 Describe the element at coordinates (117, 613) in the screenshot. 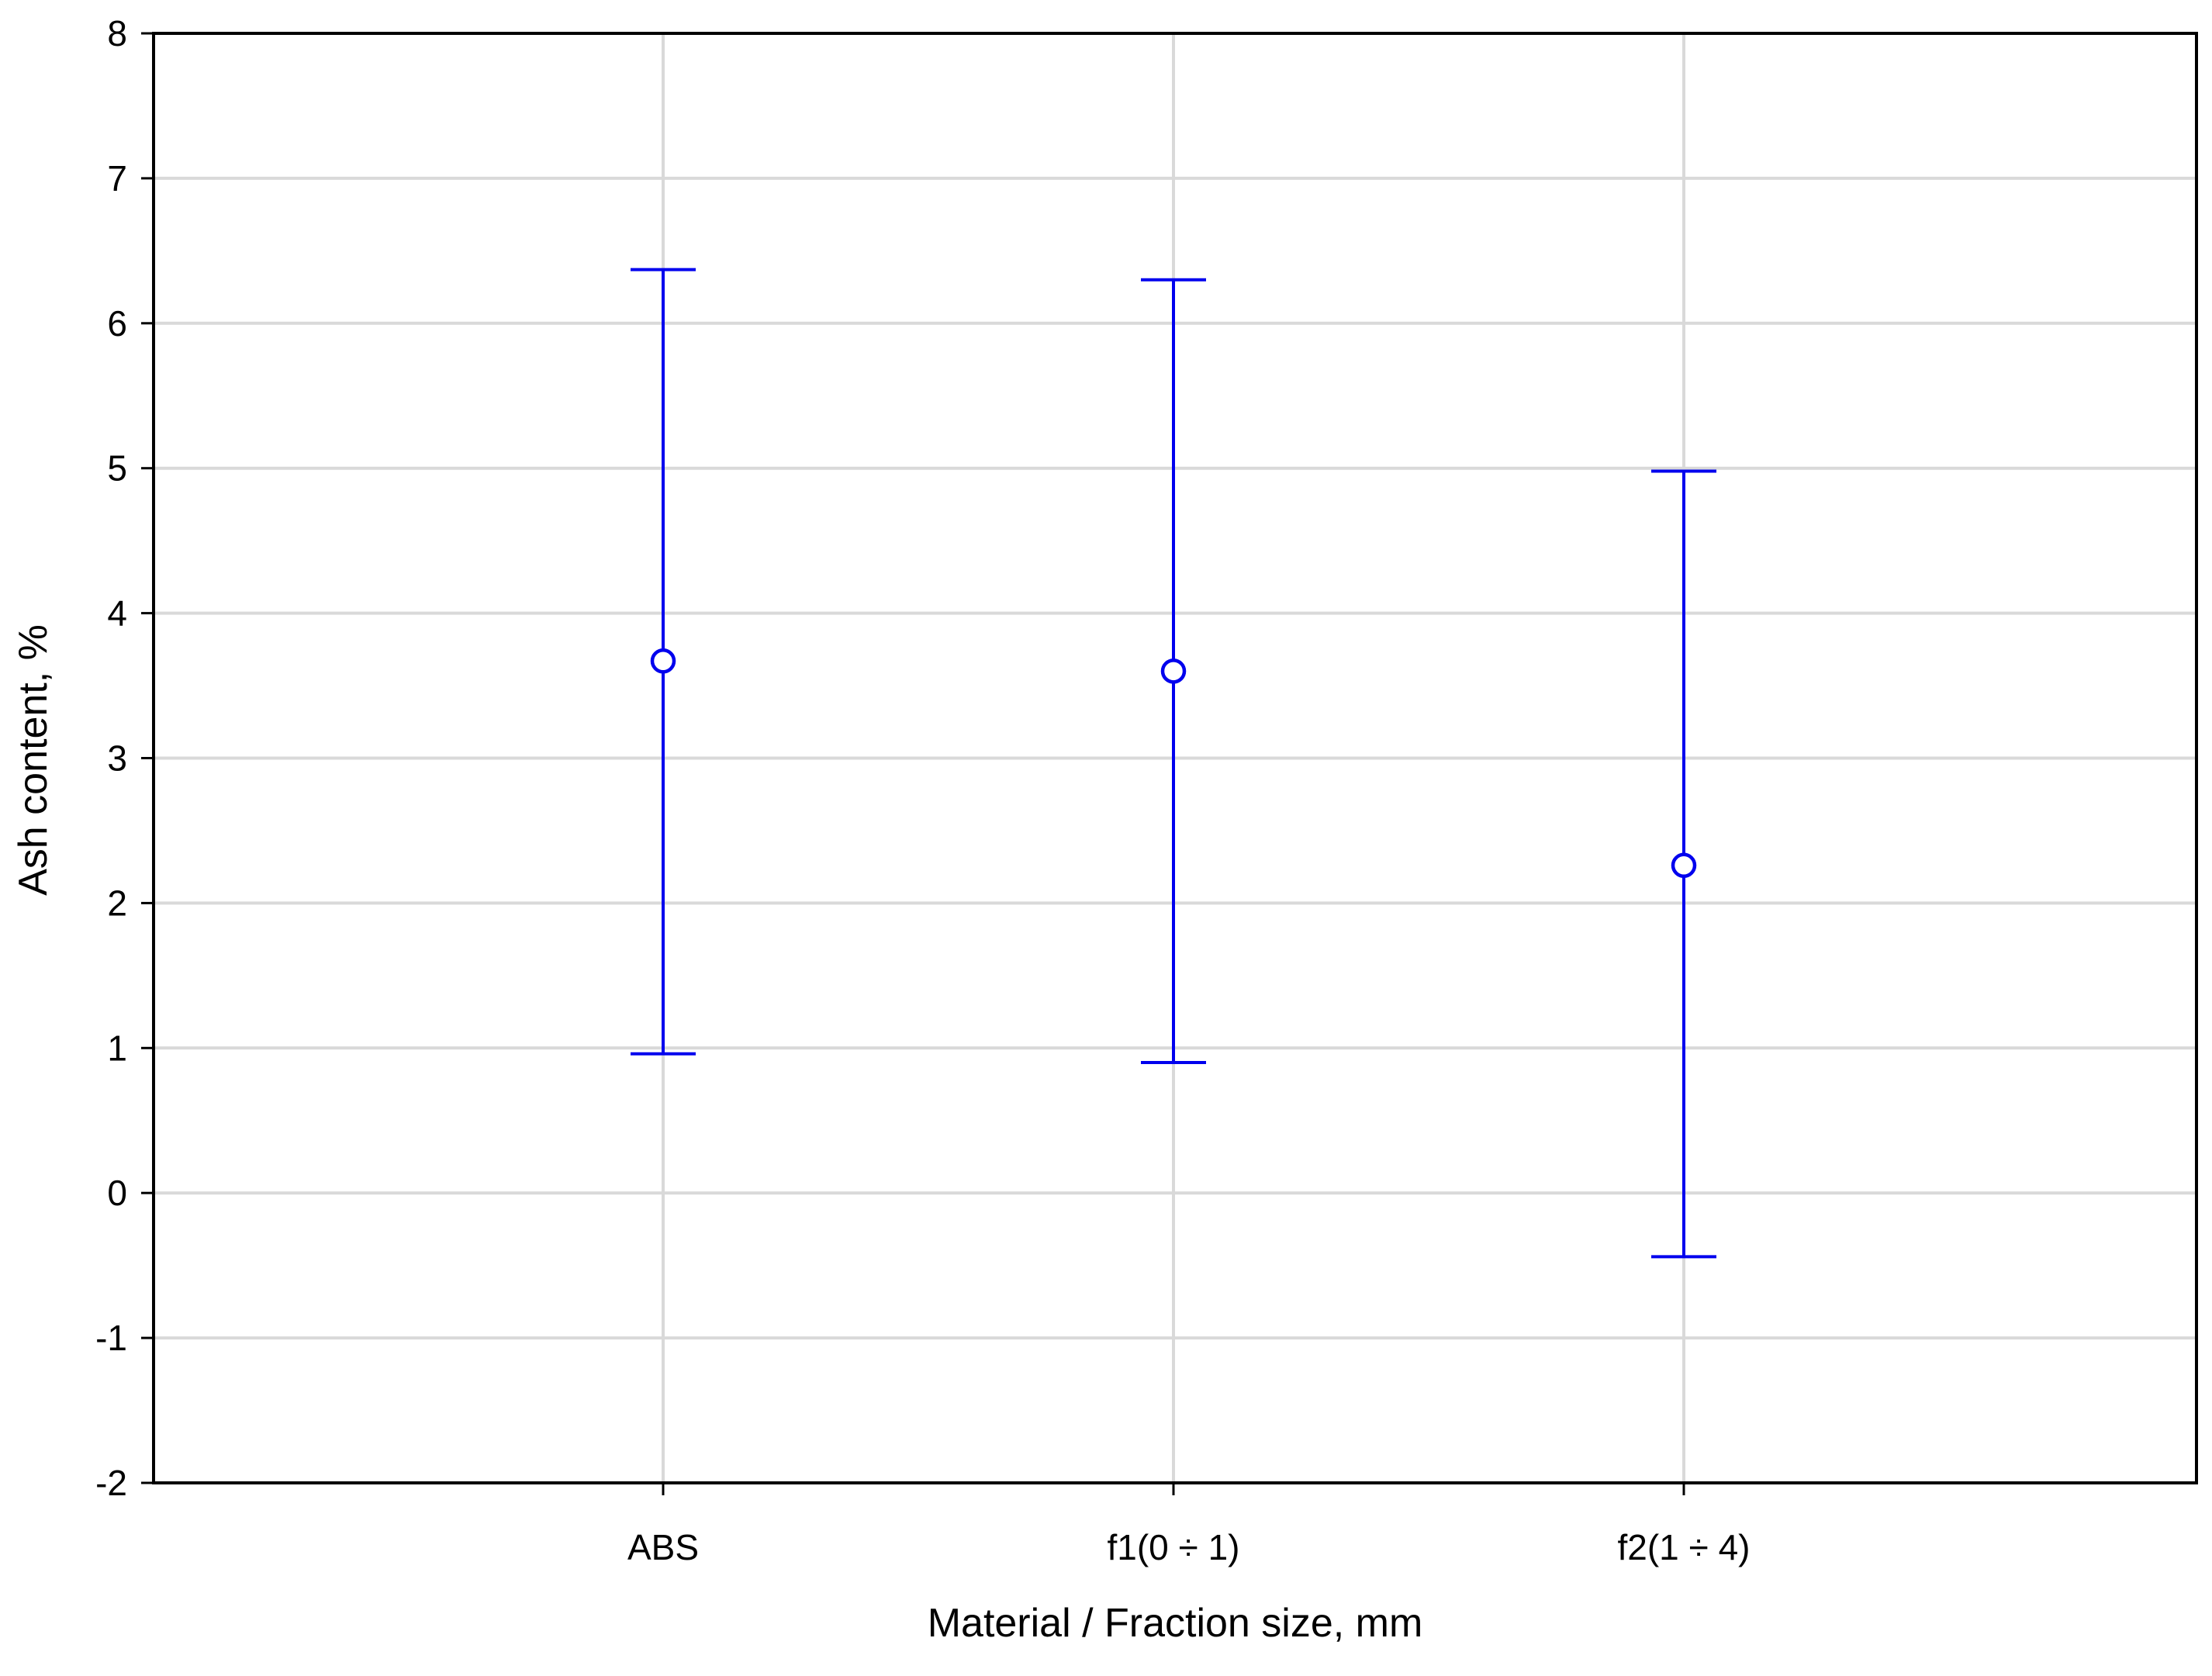

I see `y-tick-label: 4` at that location.